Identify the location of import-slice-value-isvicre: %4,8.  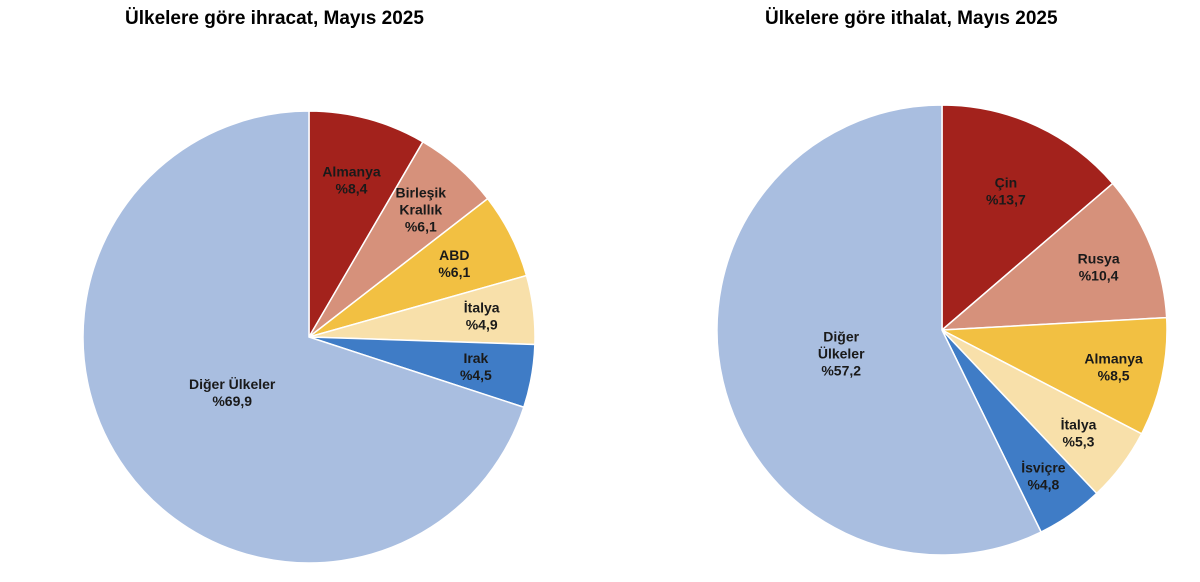
(1043, 485).